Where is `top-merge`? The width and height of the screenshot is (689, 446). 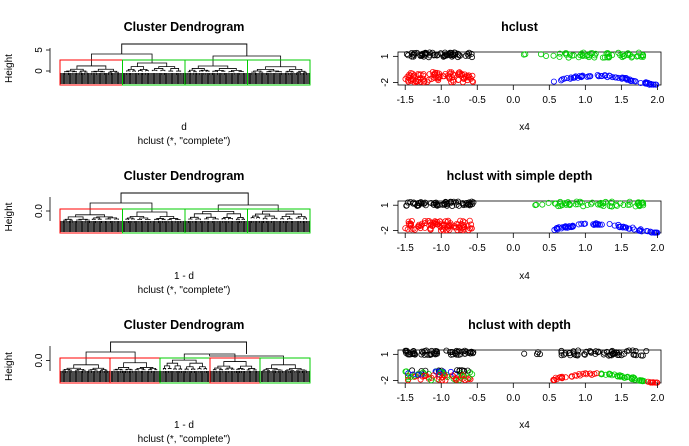
top-merge is located at coordinates (184, 49).